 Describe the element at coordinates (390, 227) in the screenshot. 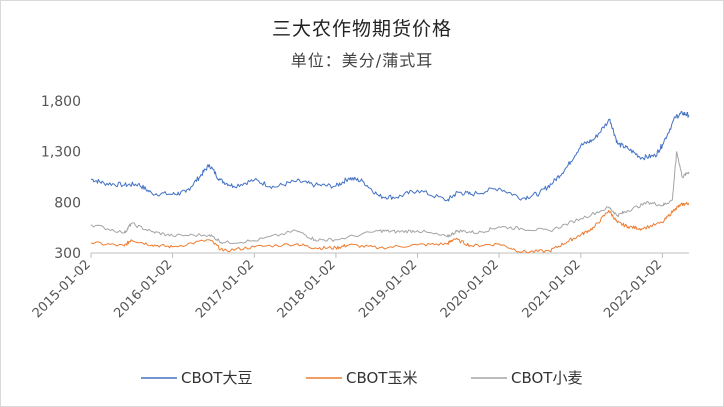

I see `series-line` at that location.